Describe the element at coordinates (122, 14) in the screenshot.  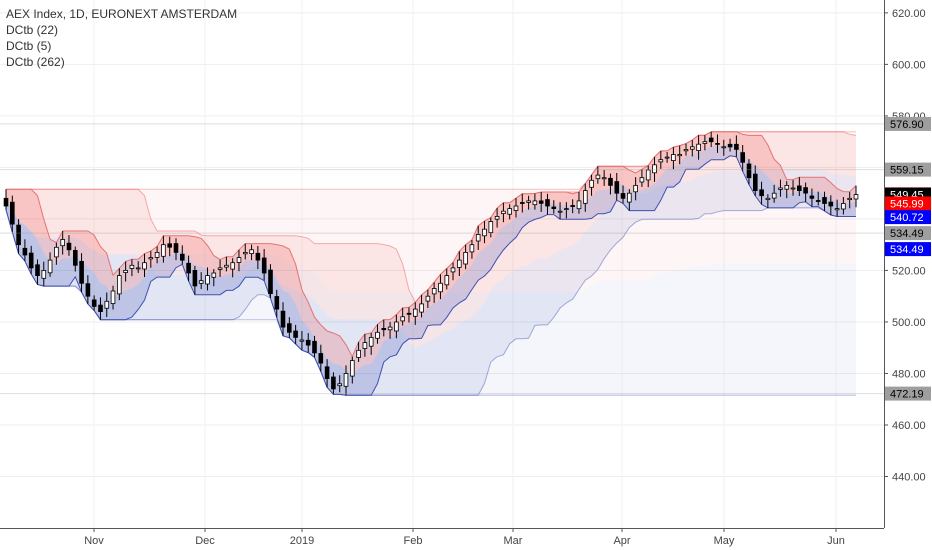
I see `legend-title: AEX Index, 1D, EURONEXT AMSTERDAM` at that location.